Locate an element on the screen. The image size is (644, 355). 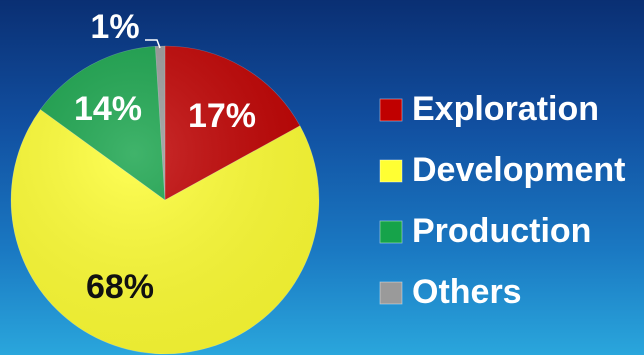
legend-label-production: Production is located at coordinates (501, 231).